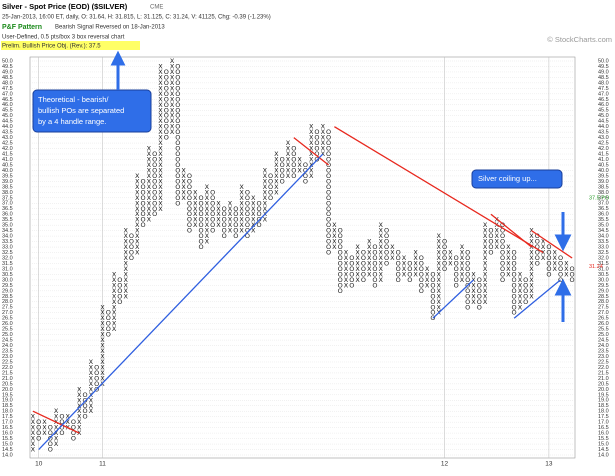 This screenshot has height=476, width=615. Describe the element at coordinates (603, 269) in the screenshot. I see `y-tick-label-right: 31.0` at that location.